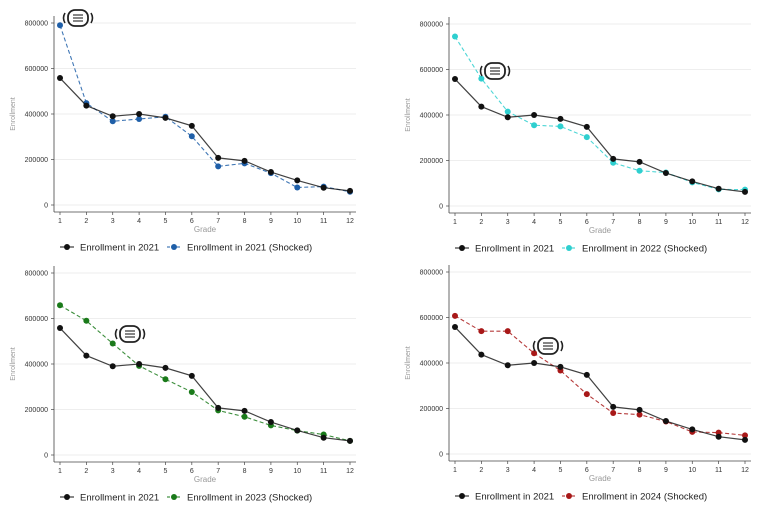 Image resolution: width=768 pixels, height=525 pixels. I want to click on x-tick-label: 2, so click(86, 221).